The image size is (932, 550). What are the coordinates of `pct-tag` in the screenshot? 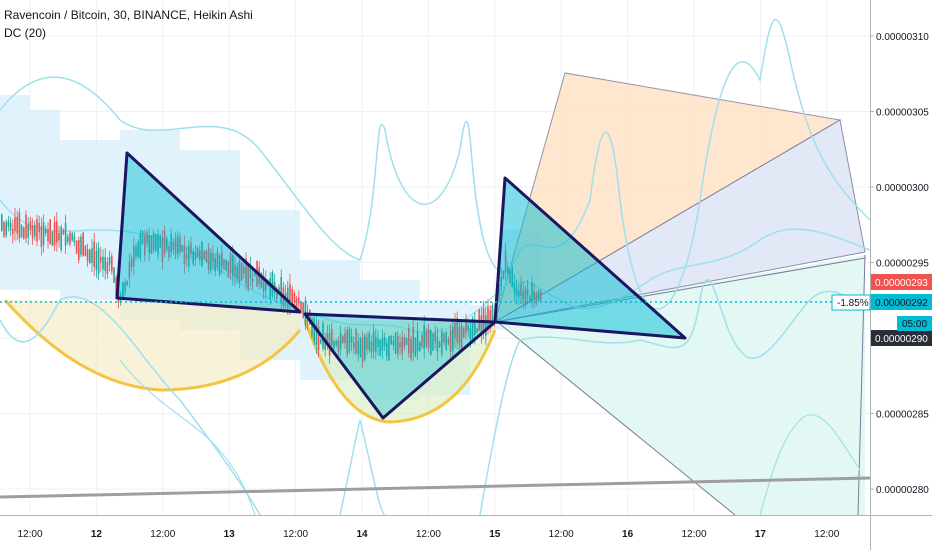 It's located at (851, 302).